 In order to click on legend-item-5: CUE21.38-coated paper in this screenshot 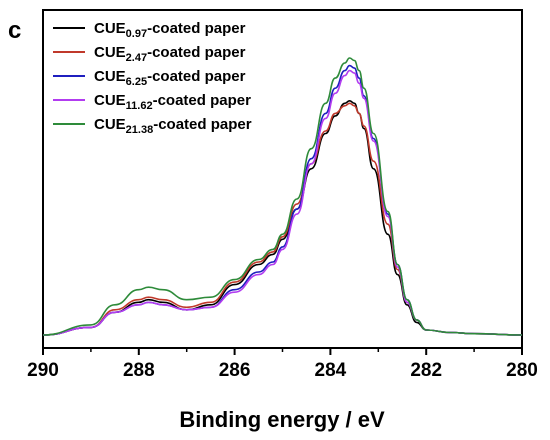, I will do `click(152, 126)`.